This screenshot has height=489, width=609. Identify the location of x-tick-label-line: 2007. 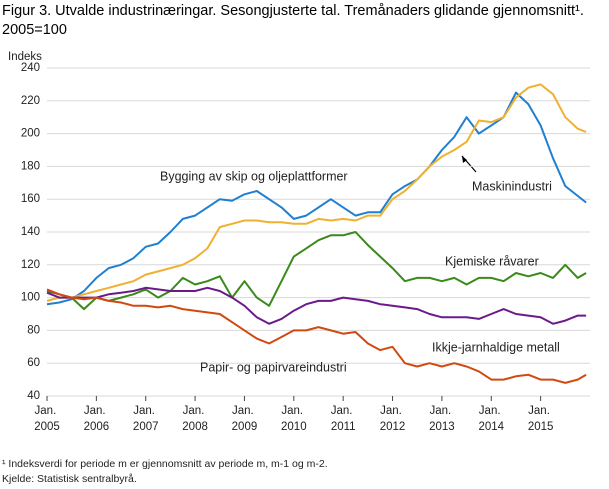
(146, 427).